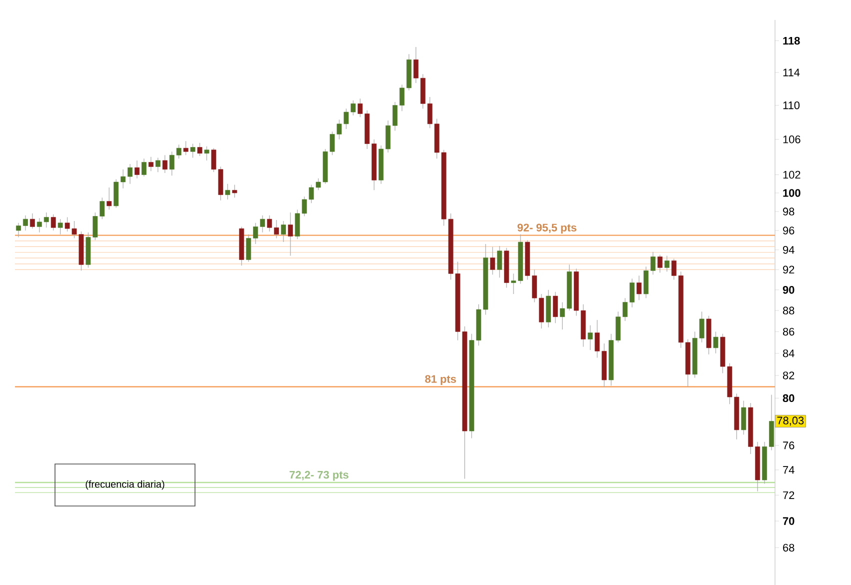 The width and height of the screenshot is (851, 585). What do you see at coordinates (788, 270) in the screenshot?
I see `y-tick-label: 92` at bounding box center [788, 270].